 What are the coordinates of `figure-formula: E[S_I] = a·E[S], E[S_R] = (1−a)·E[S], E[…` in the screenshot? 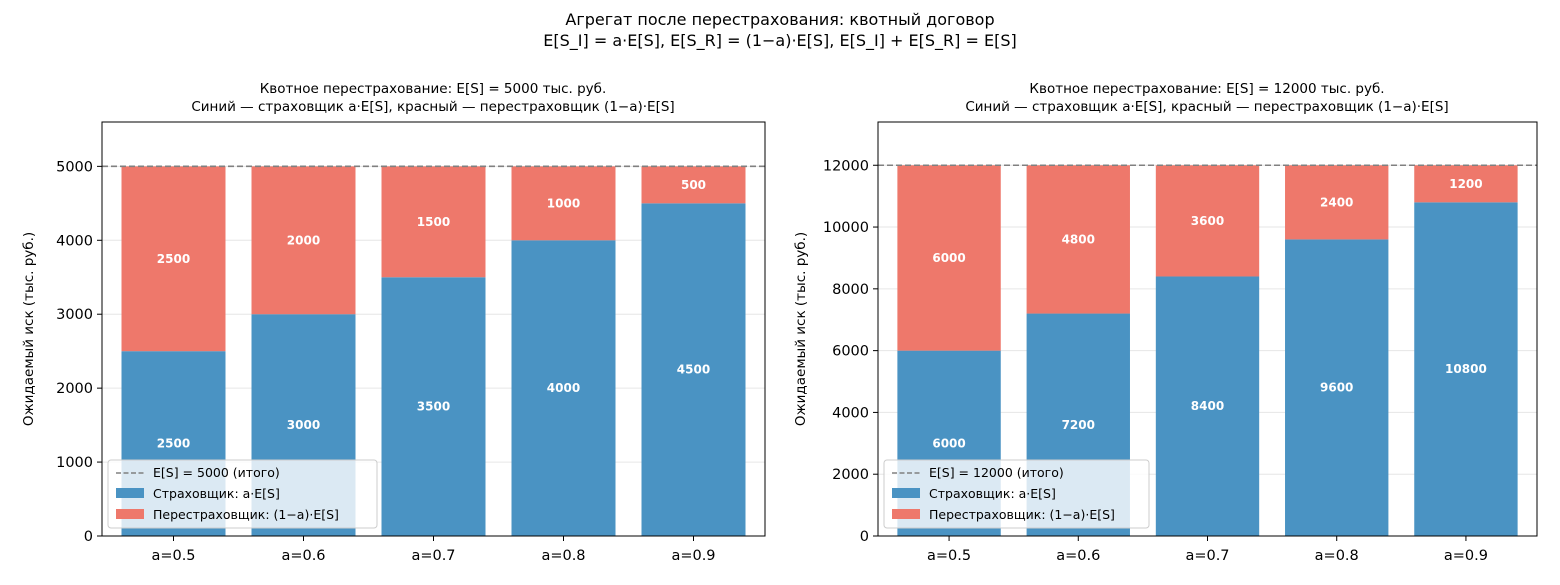 It's located at (780, 40).